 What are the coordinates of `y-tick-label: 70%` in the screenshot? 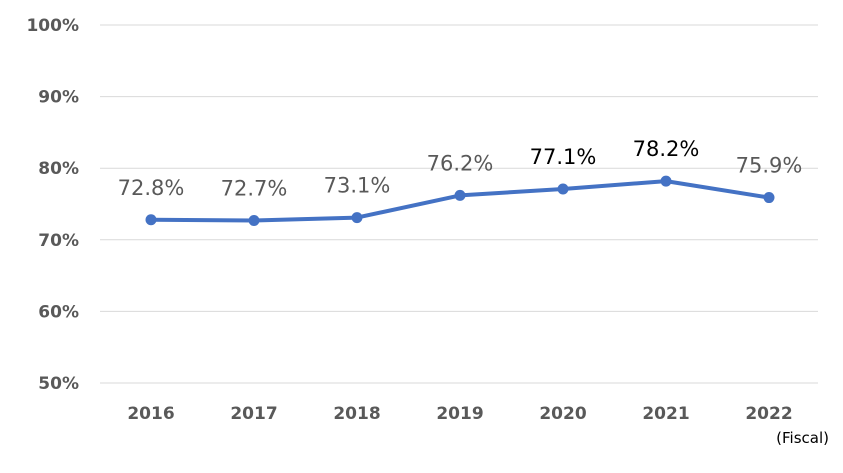 It's located at (58, 241).